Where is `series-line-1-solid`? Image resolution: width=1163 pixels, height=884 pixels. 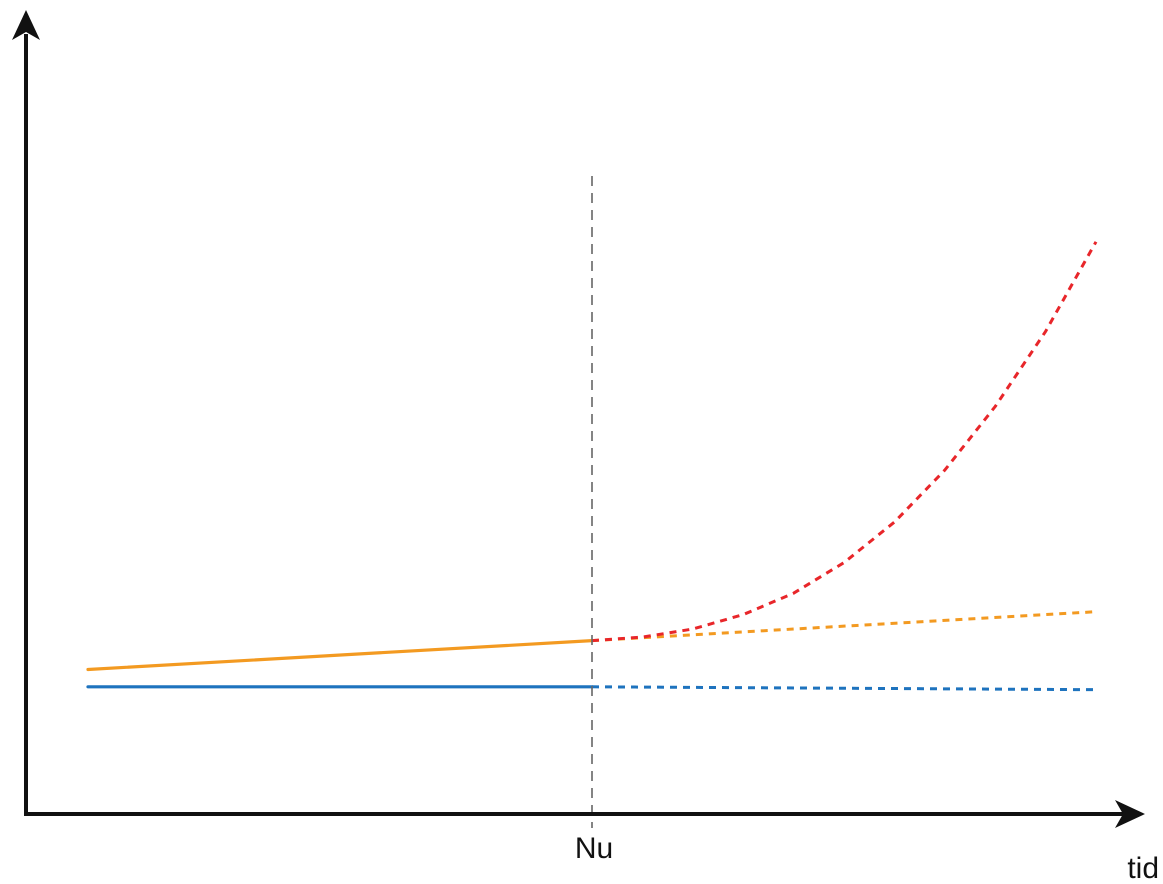 series-line-1-solid is located at coordinates (340, 655).